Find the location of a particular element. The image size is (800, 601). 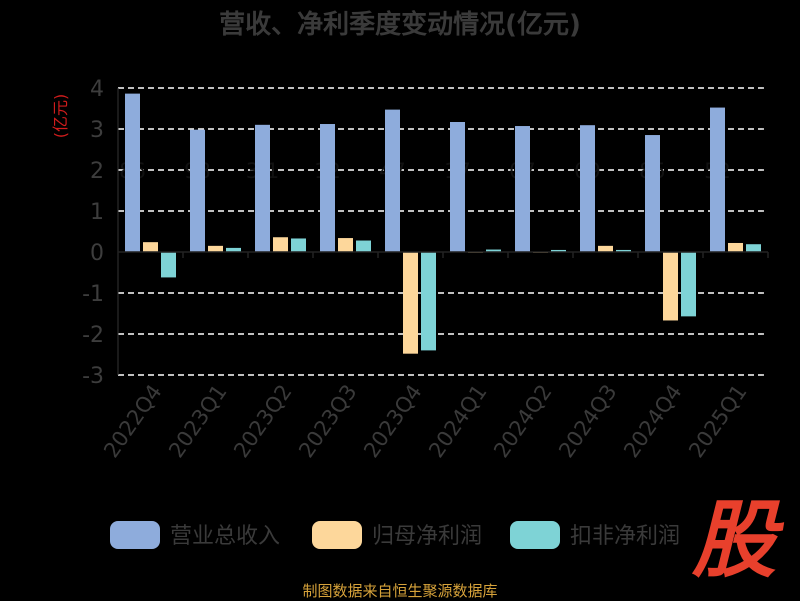

y-tick-label: 0 is located at coordinates (97, 253).